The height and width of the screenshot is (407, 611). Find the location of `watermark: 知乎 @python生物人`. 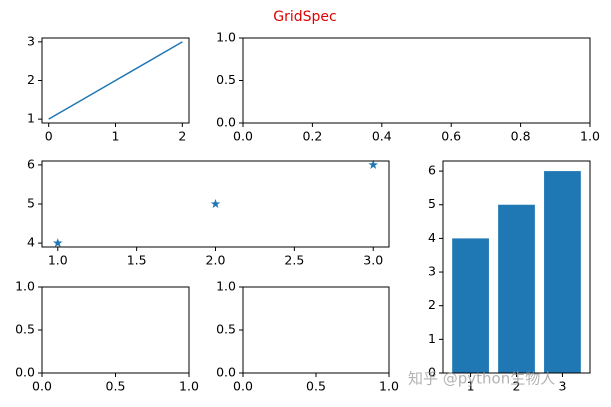

watermark: 知乎 @python生物人 is located at coordinates (481, 379).